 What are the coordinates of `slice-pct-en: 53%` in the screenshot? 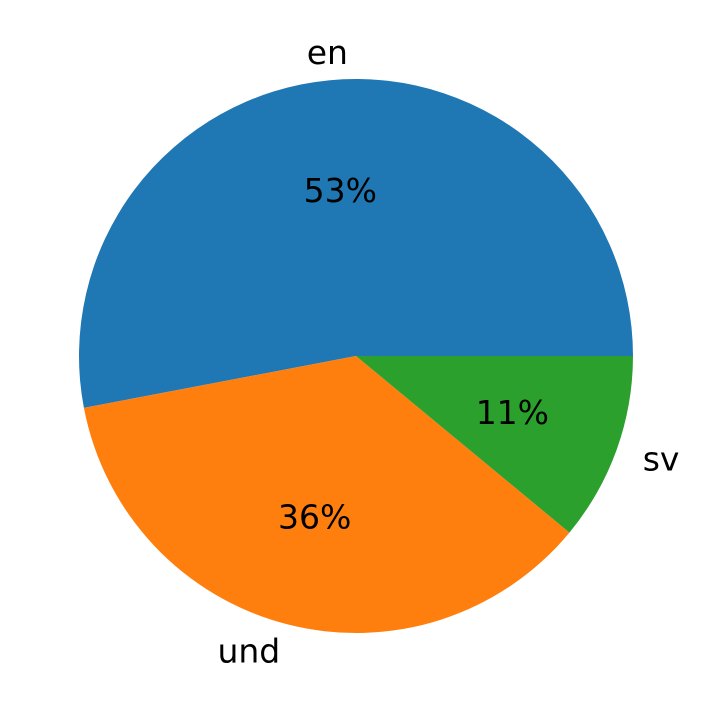 It's located at (340, 190).